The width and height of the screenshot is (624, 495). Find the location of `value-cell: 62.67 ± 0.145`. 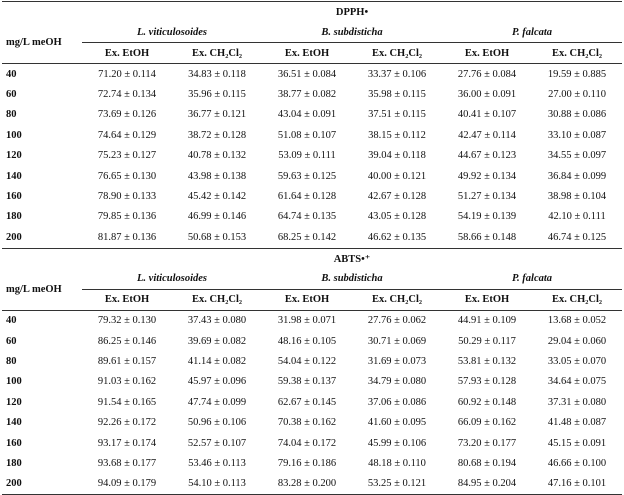

value-cell: 62.67 ± 0.145 is located at coordinates (307, 402).